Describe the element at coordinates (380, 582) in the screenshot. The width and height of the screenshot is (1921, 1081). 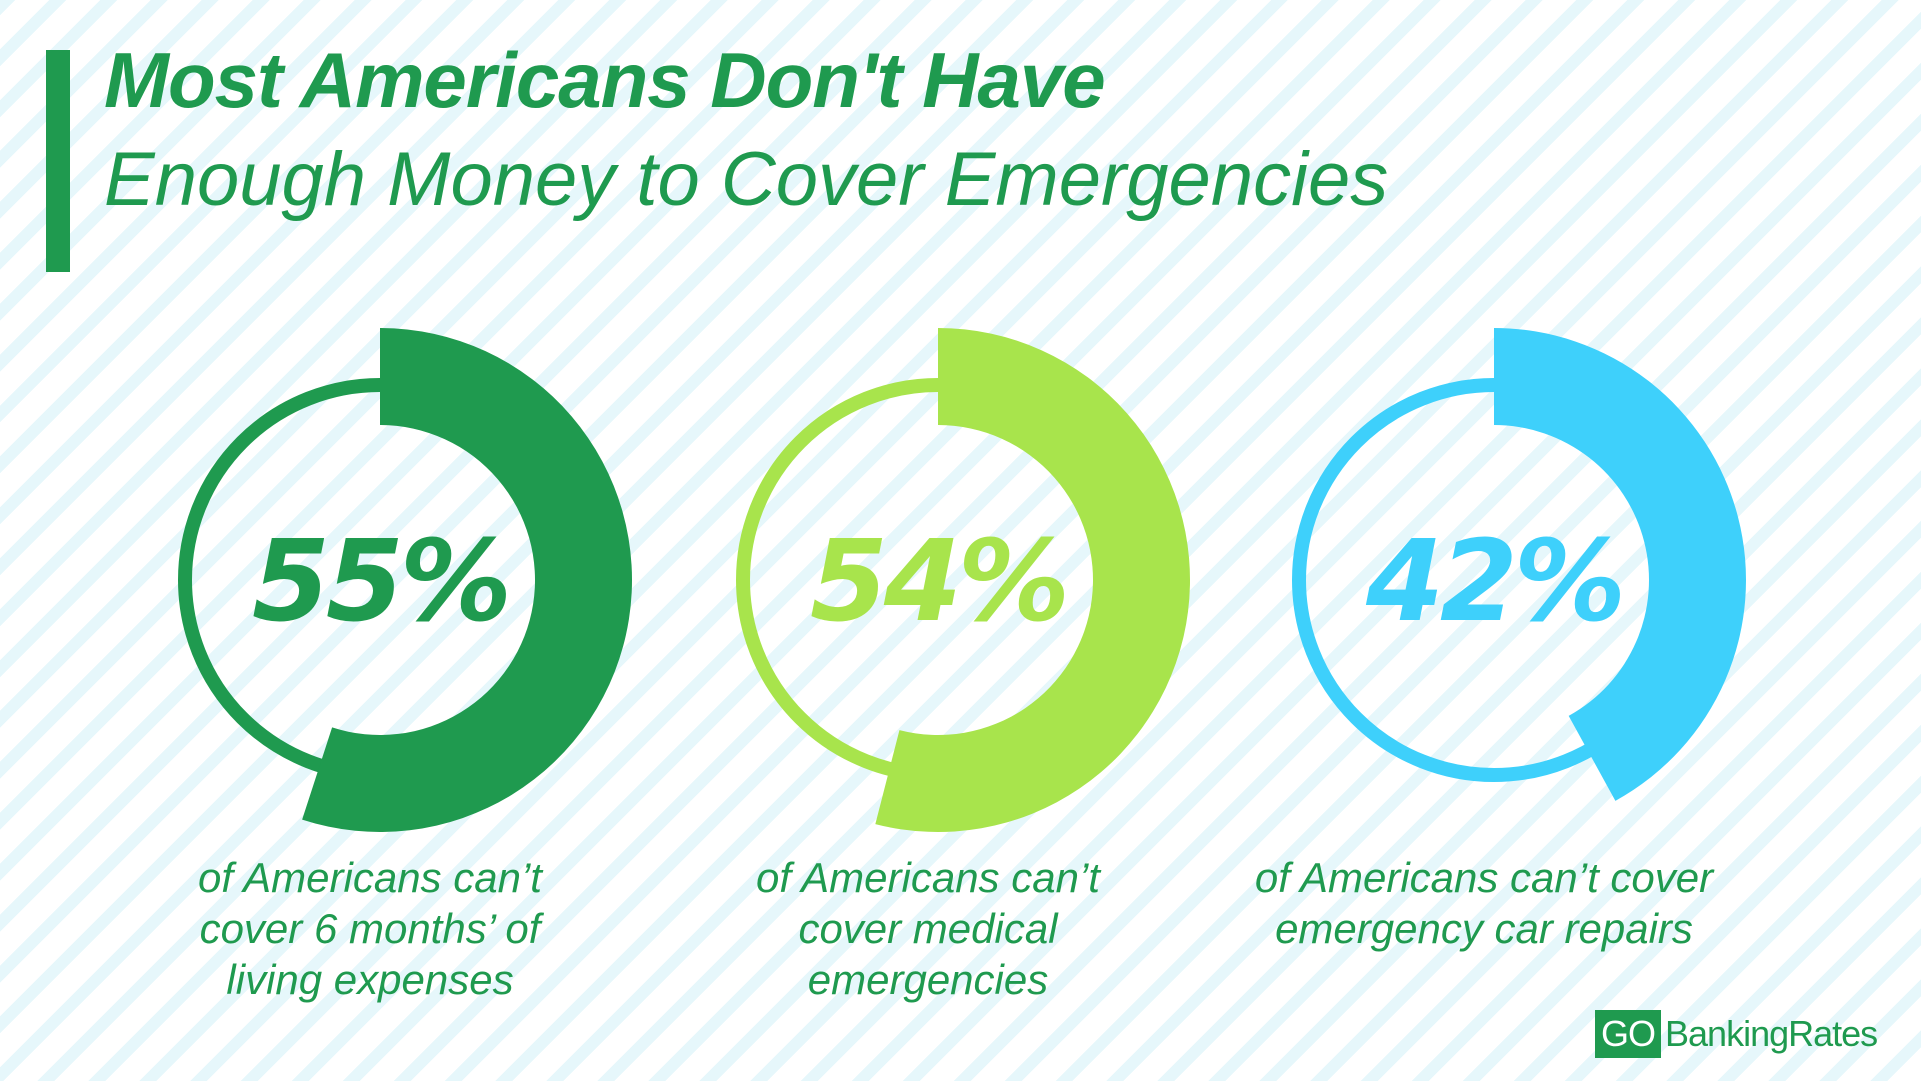
I see `donut-1-percent-label: 55%` at that location.